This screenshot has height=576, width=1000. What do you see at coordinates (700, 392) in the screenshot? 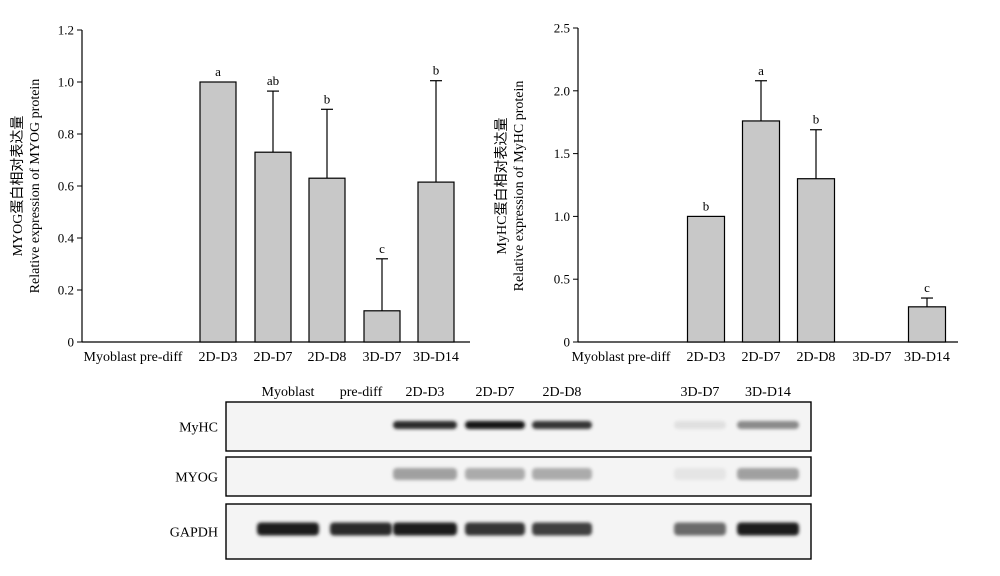
I see `blot-lane-label: 3D-D7` at bounding box center [700, 392].